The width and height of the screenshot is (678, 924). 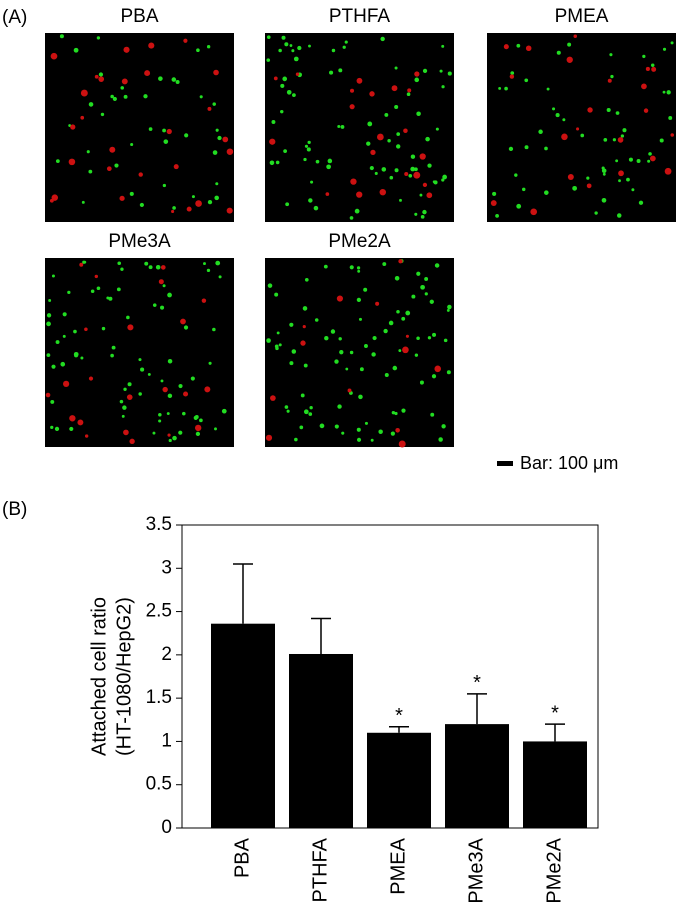 What do you see at coordinates (359, 241) in the screenshot?
I see `image-title: PMe2A` at bounding box center [359, 241].